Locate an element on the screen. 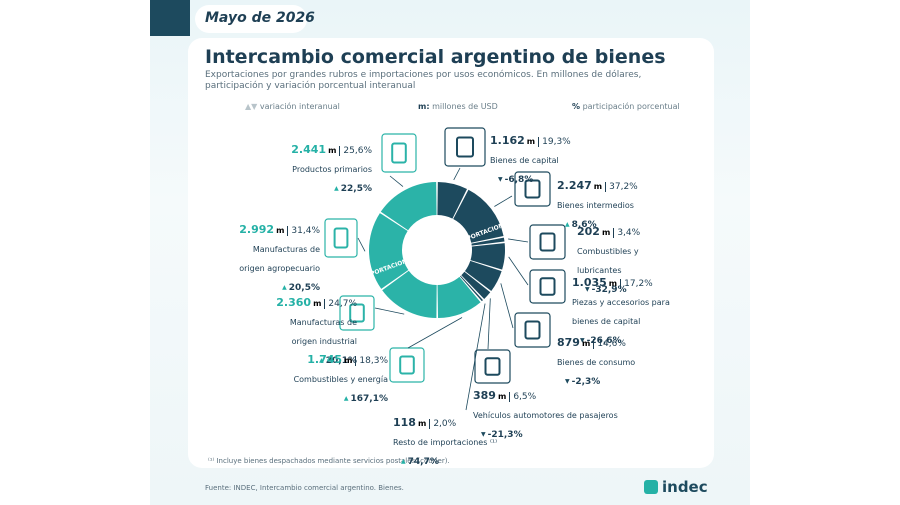 The width and height of the screenshot is (900, 505). value: 2.247 is located at coordinates (574, 185).